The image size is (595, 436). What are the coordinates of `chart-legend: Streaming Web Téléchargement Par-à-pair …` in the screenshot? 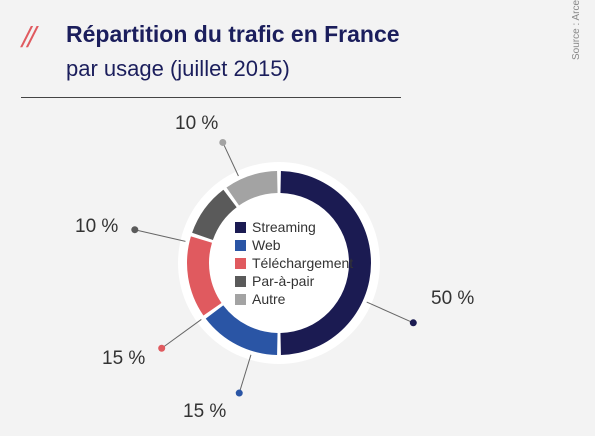 It's located at (294, 263).